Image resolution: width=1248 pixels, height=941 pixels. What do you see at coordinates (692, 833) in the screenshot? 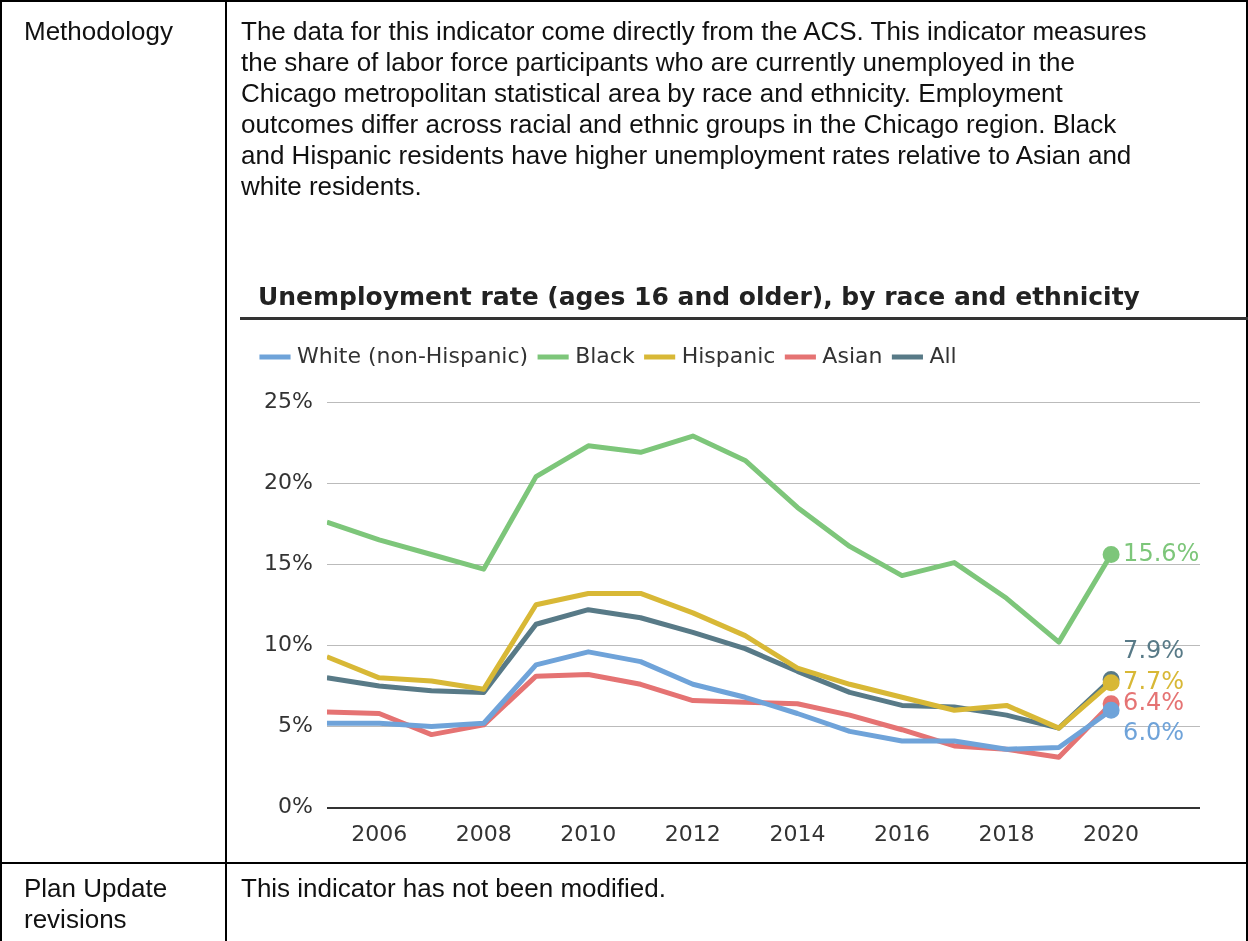
I see `x-tick-label: 2012` at bounding box center [692, 833].